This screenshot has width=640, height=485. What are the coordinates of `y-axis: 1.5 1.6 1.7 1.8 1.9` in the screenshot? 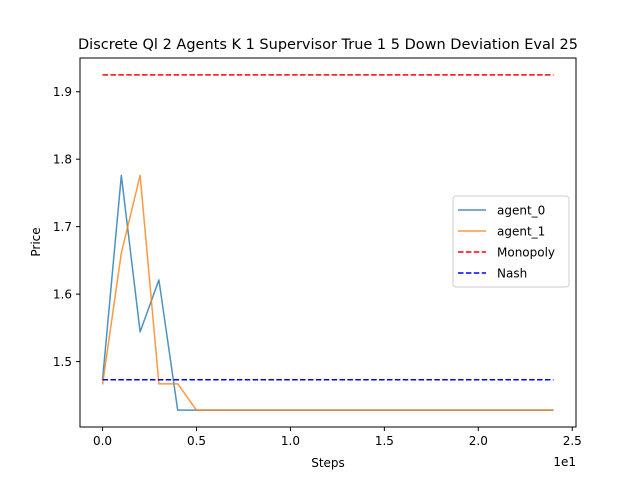 It's located at (66, 227).